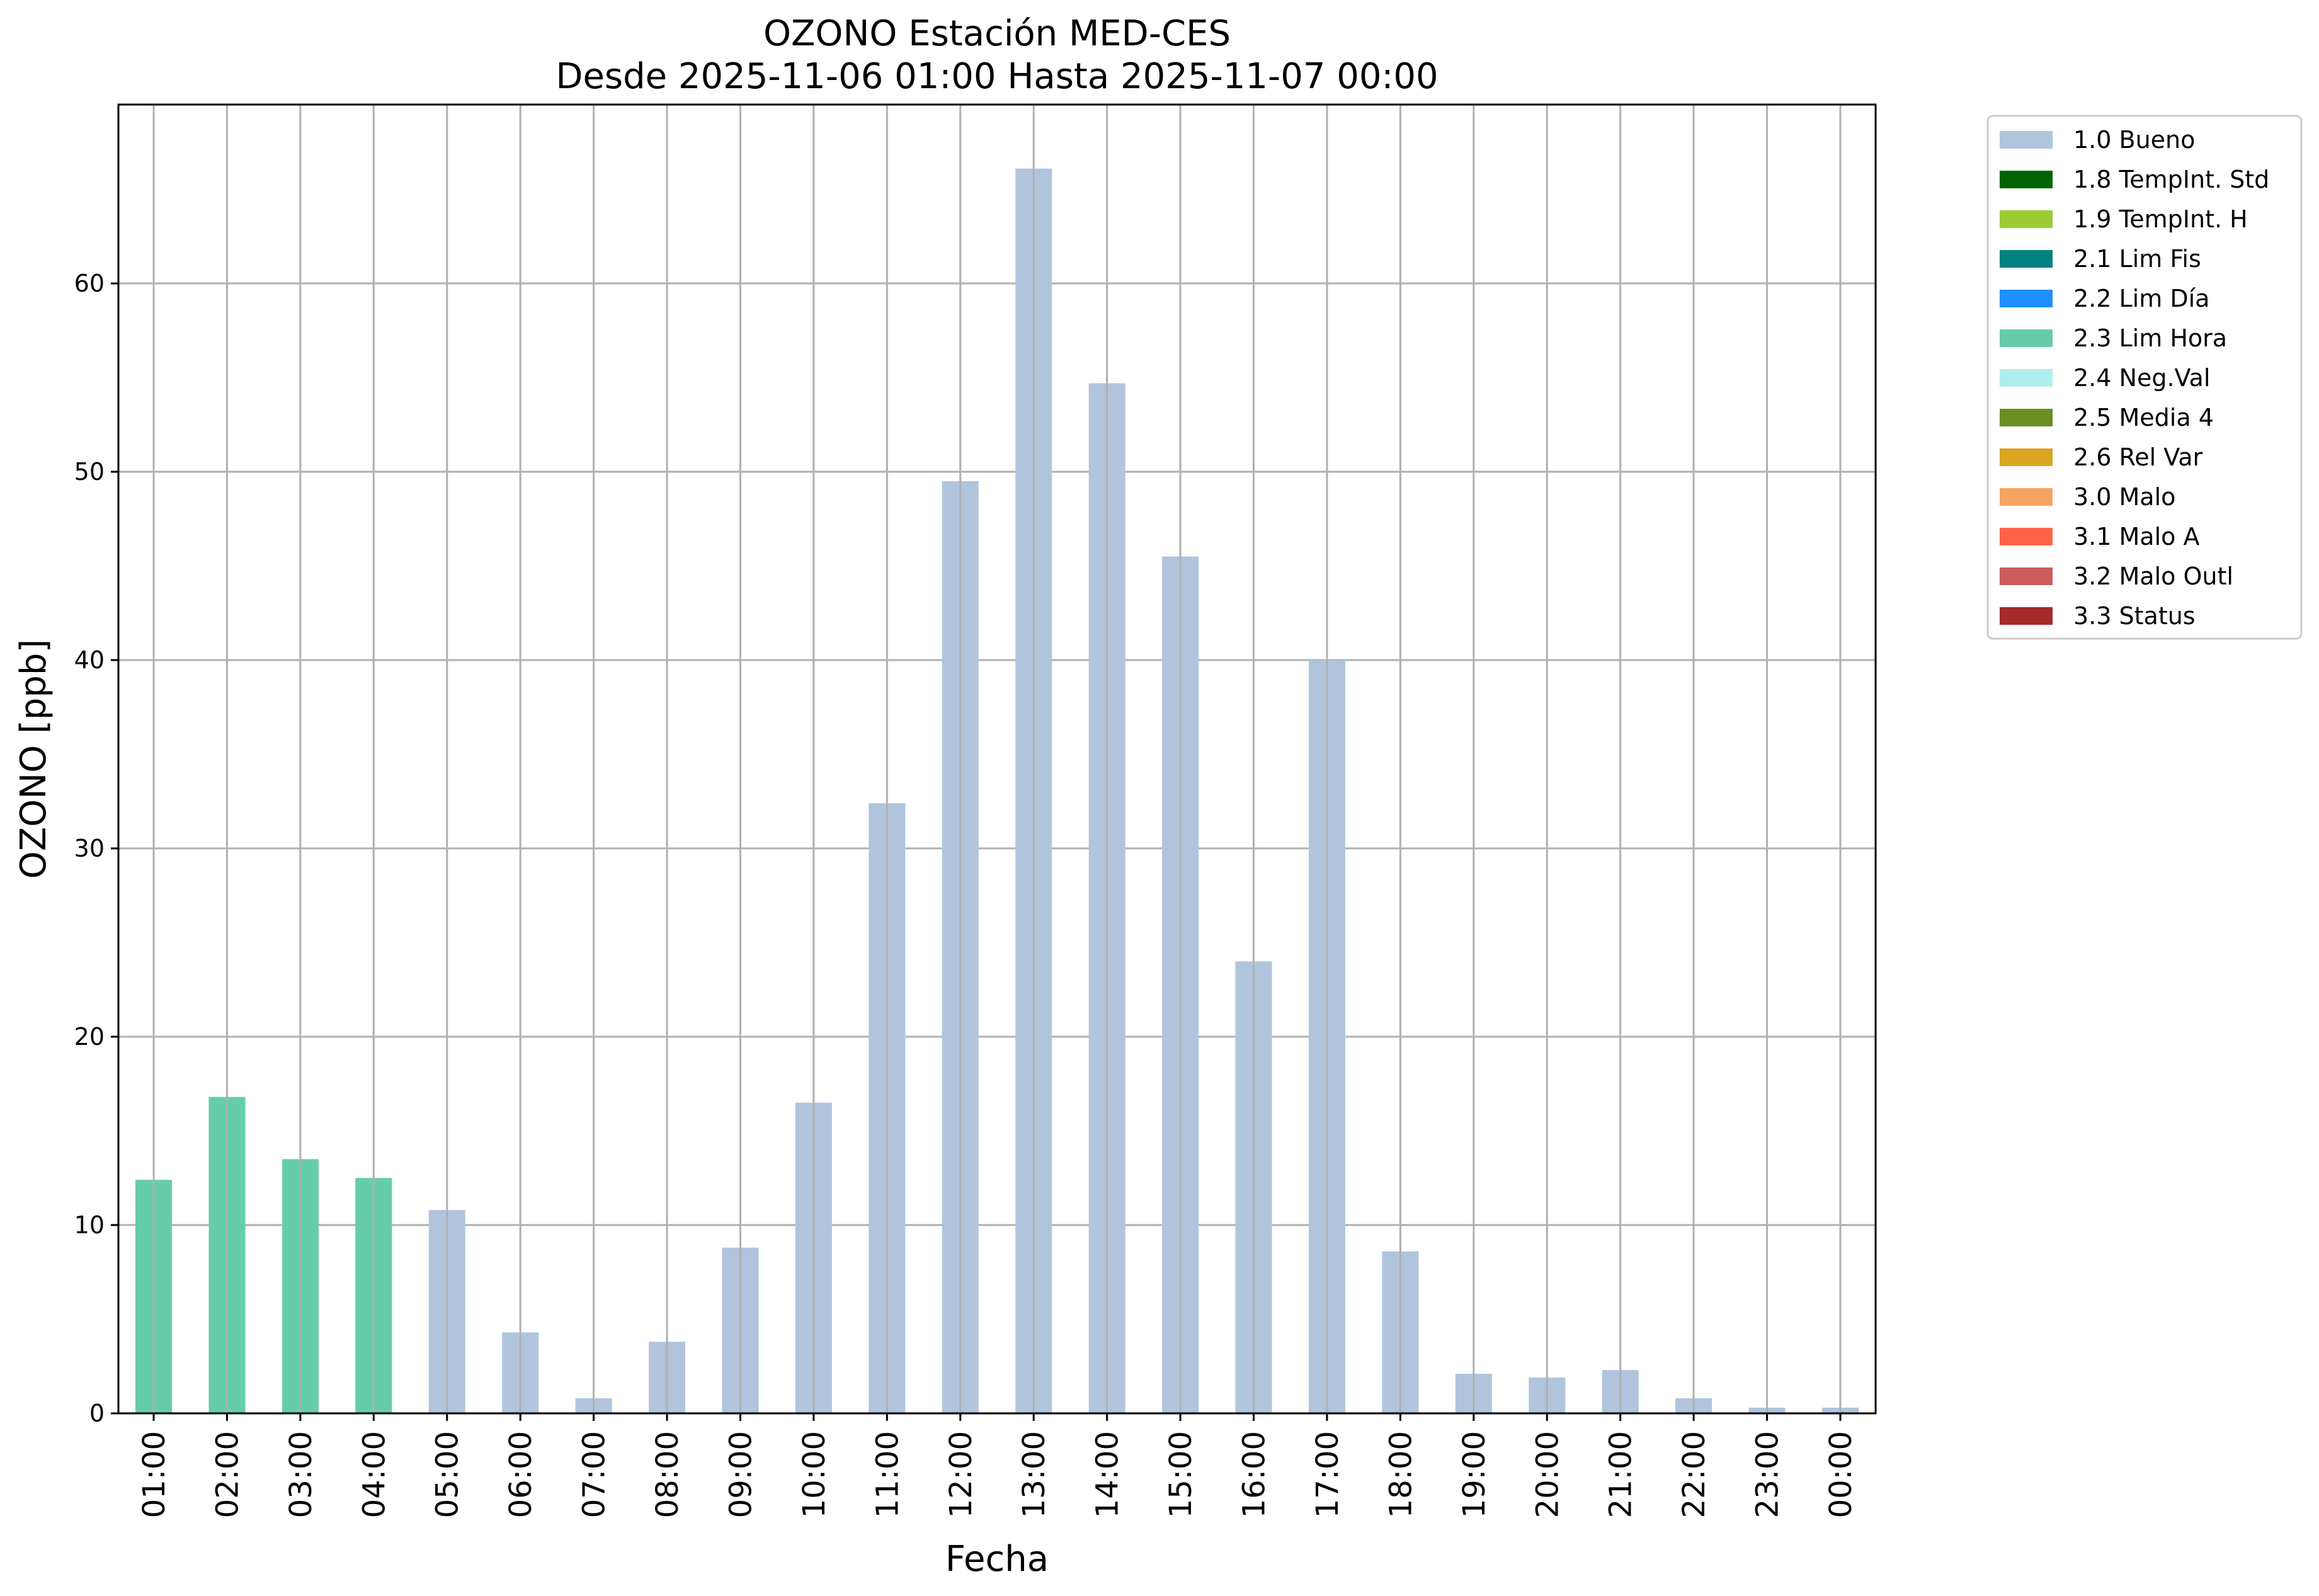 The height and width of the screenshot is (1596, 2319). Describe the element at coordinates (227, 1474) in the screenshot. I see `x-tick-label: 02:00` at that location.